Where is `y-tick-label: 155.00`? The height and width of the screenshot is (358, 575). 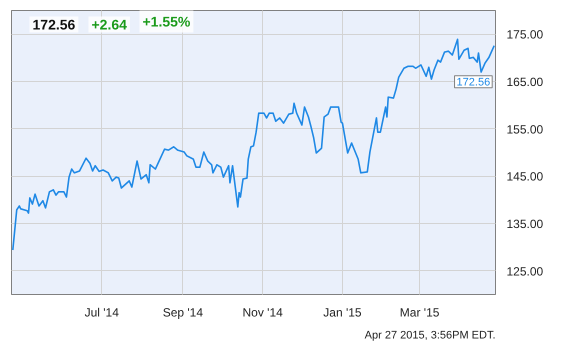
y-tick-label: 155.00 is located at coordinates (525, 129).